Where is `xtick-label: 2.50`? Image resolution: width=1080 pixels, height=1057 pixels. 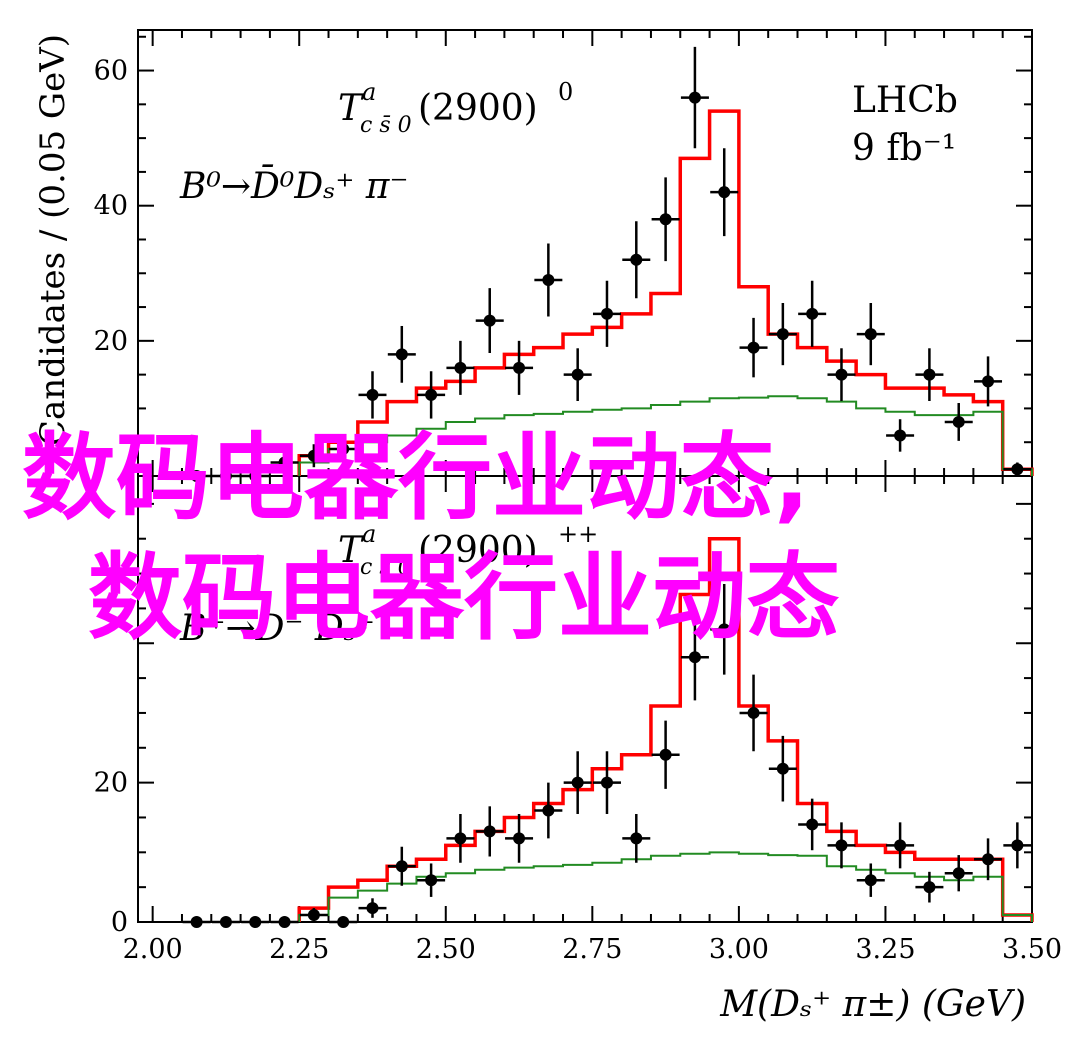 xtick-label: 2.50 is located at coordinates (446, 949).